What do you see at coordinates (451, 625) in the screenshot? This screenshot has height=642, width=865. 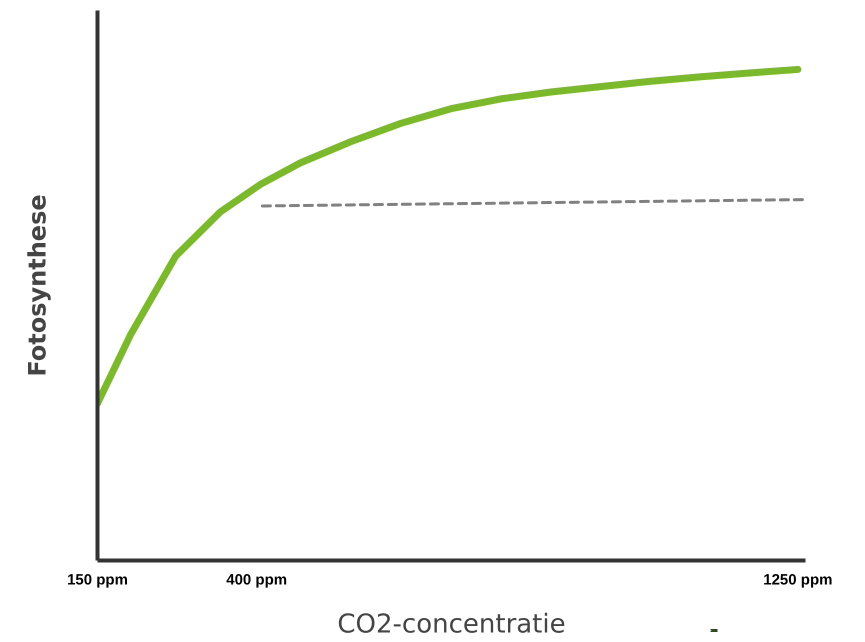 I see `x-axis-title: CO2-concentratie` at bounding box center [451, 625].